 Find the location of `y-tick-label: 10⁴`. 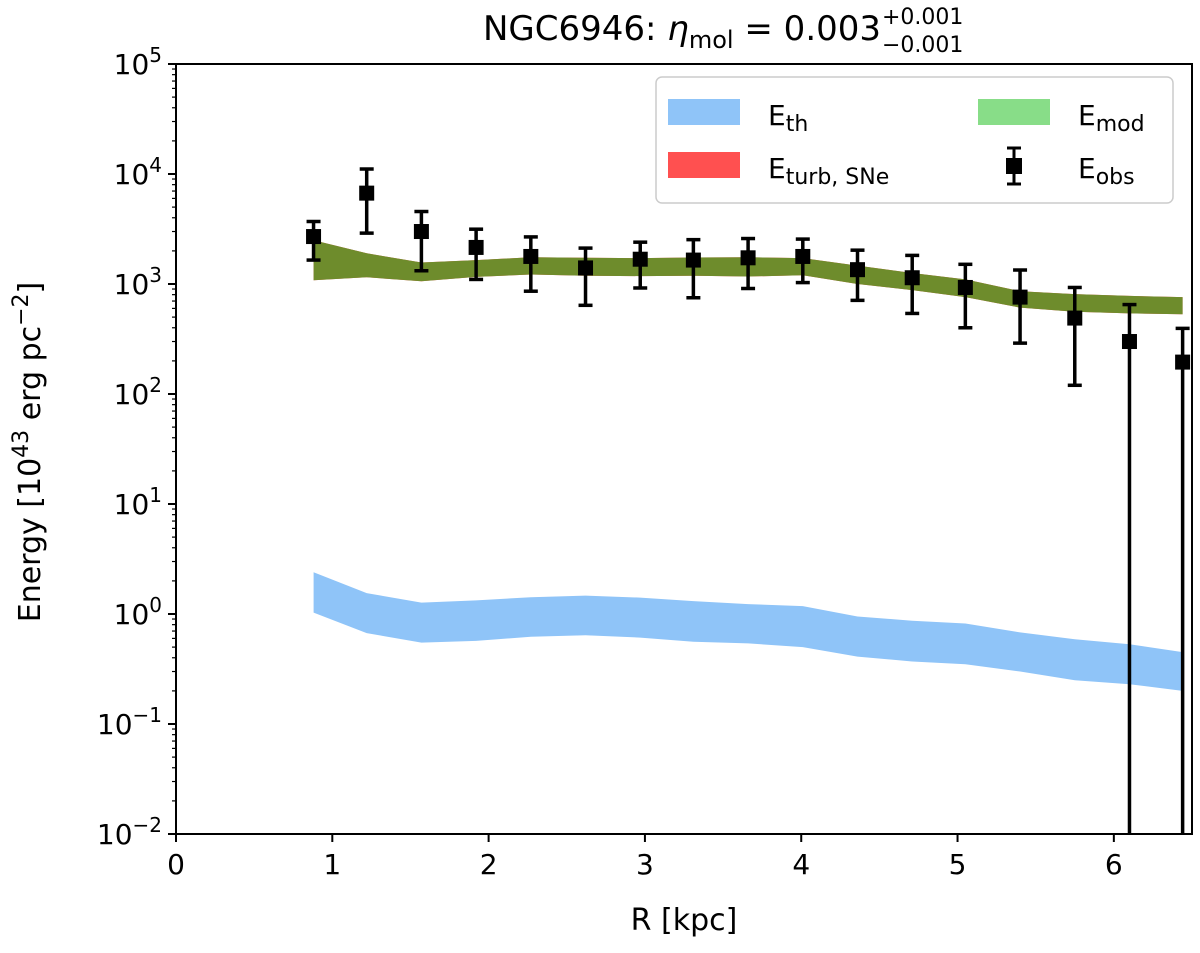

y-tick-label: 10⁴ is located at coordinates (138, 172).